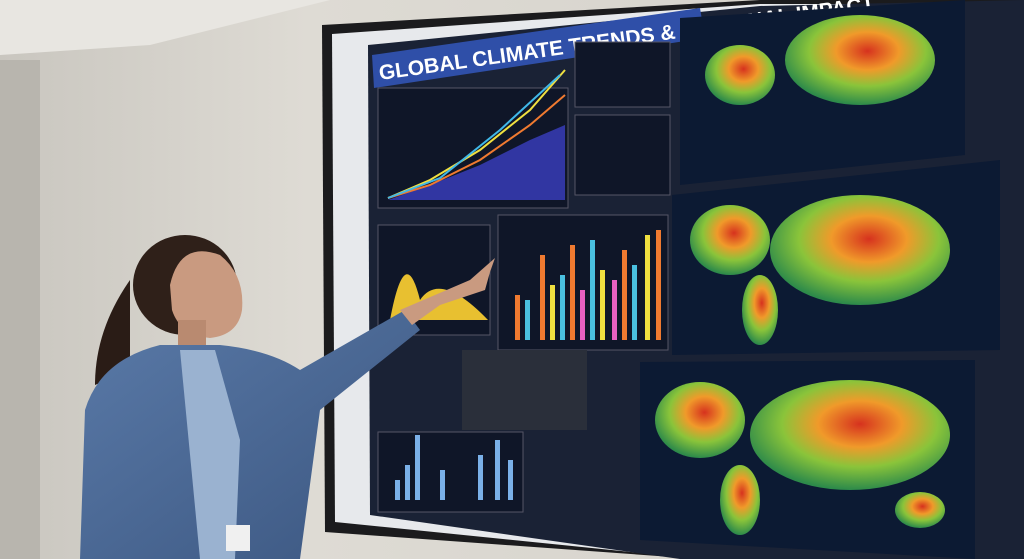 This screenshot has height=559, width=1024. I want to click on map-panel, so click(524, 390).